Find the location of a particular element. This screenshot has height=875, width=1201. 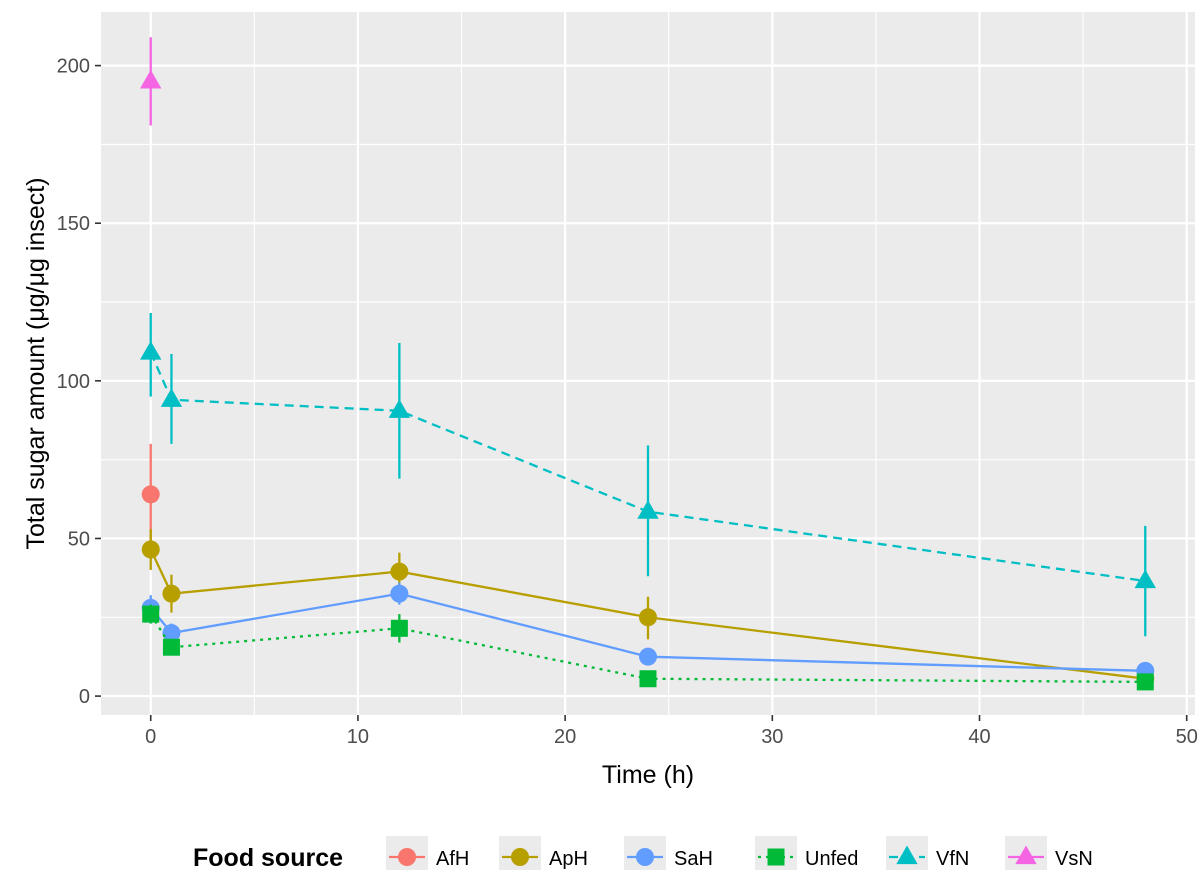

legend-label: VsN is located at coordinates (1074, 859).